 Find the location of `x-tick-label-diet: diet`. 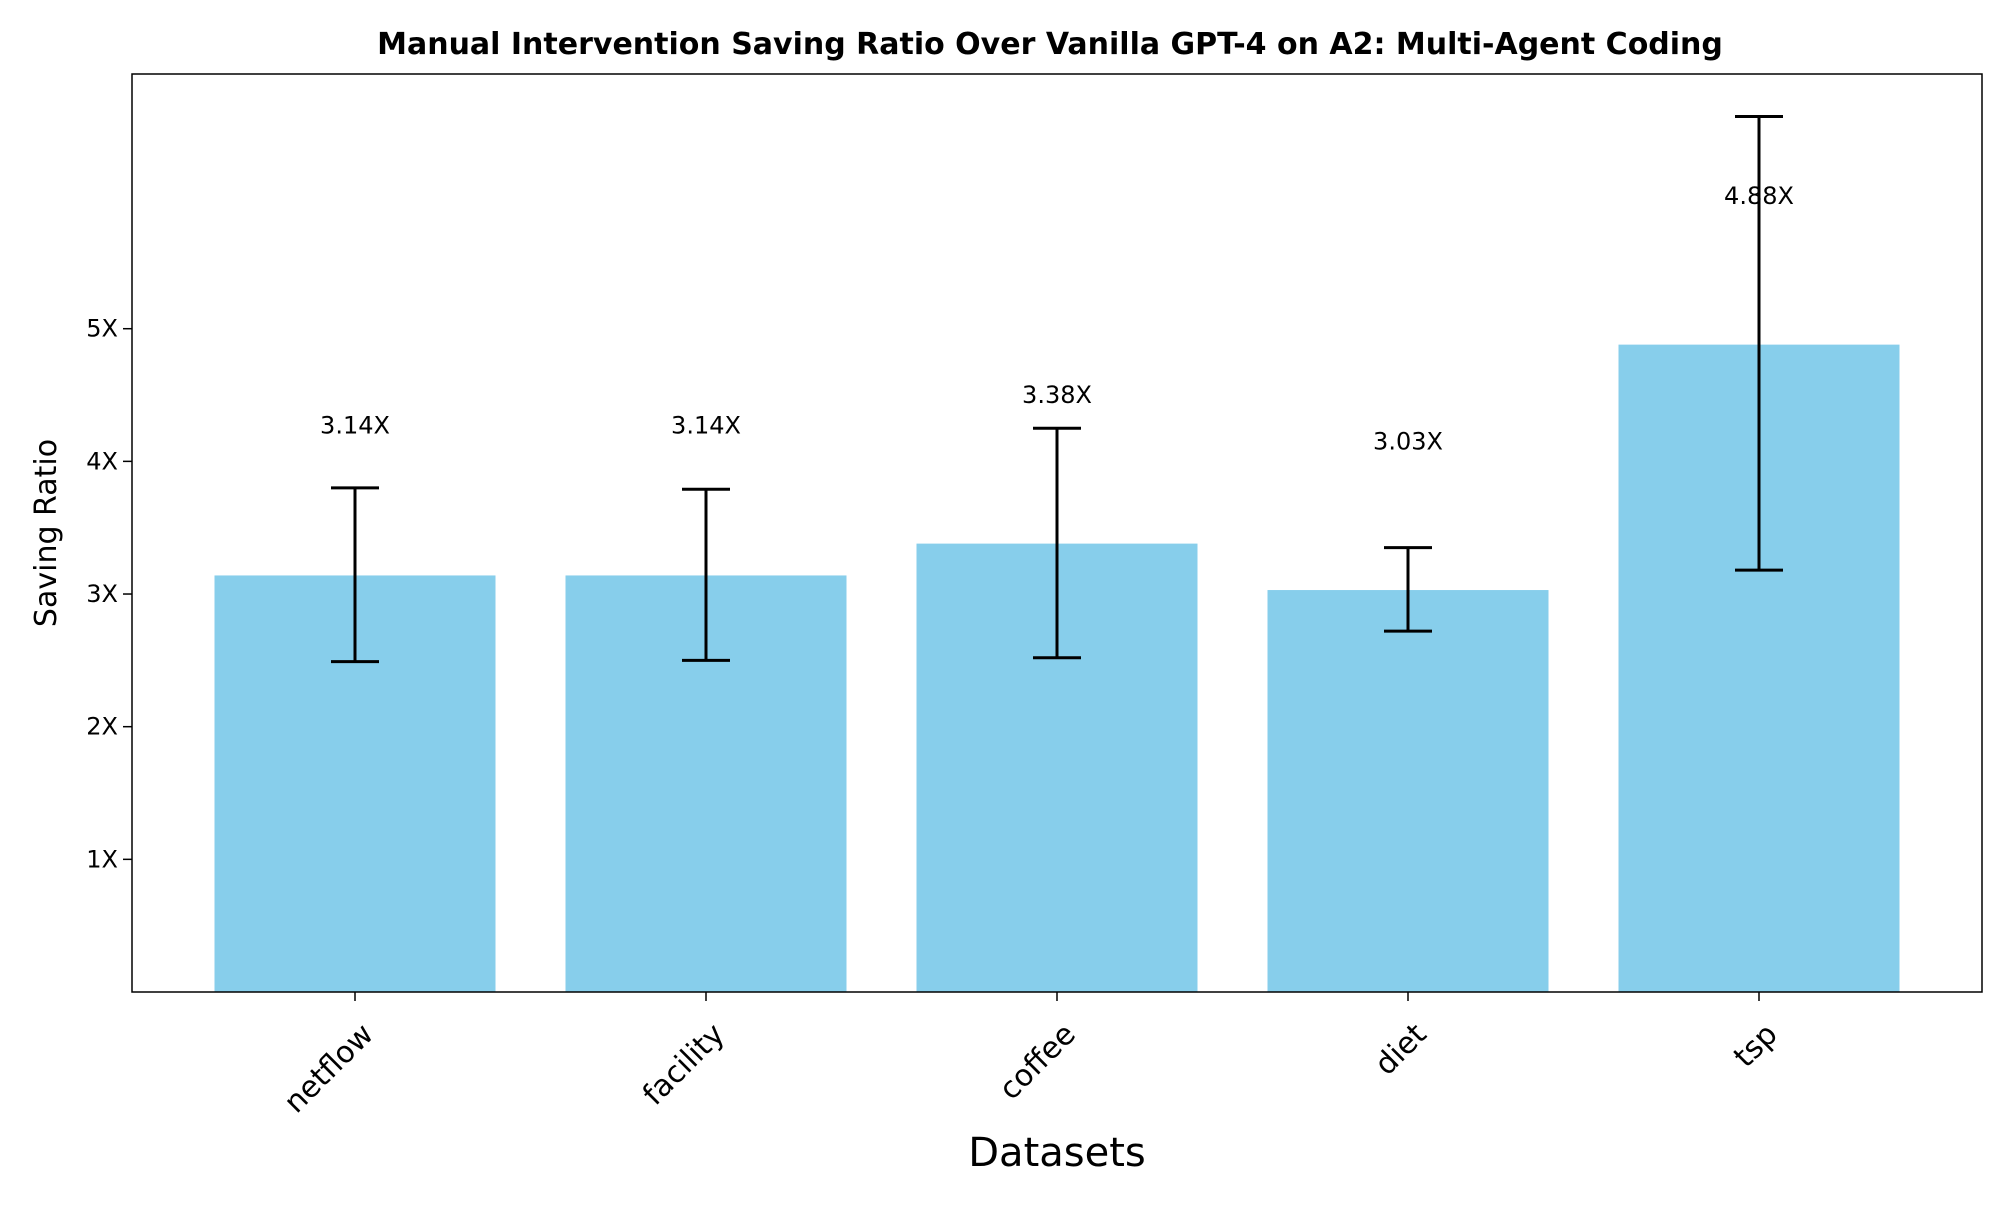

x-tick-label-diet: diet is located at coordinates (1401, 1050).